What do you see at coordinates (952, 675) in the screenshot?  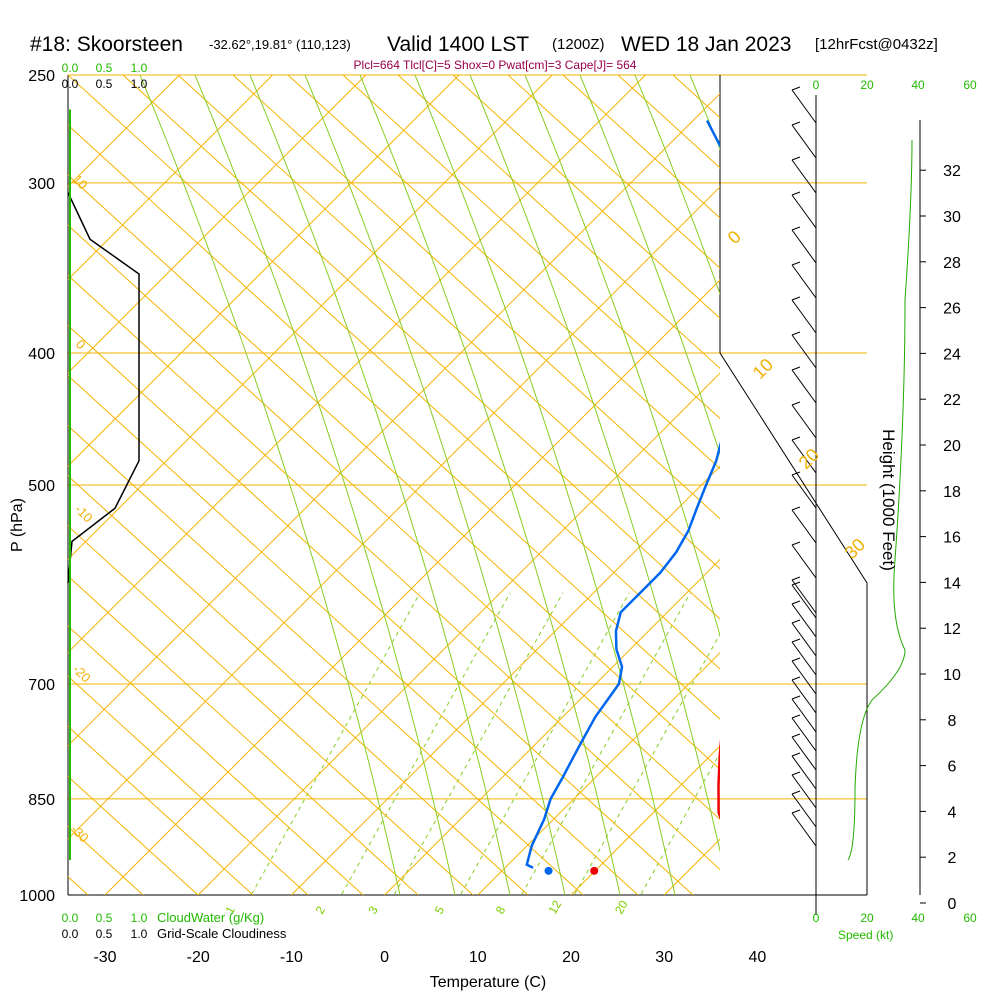 I see `height-tick-10: 10` at bounding box center [952, 675].